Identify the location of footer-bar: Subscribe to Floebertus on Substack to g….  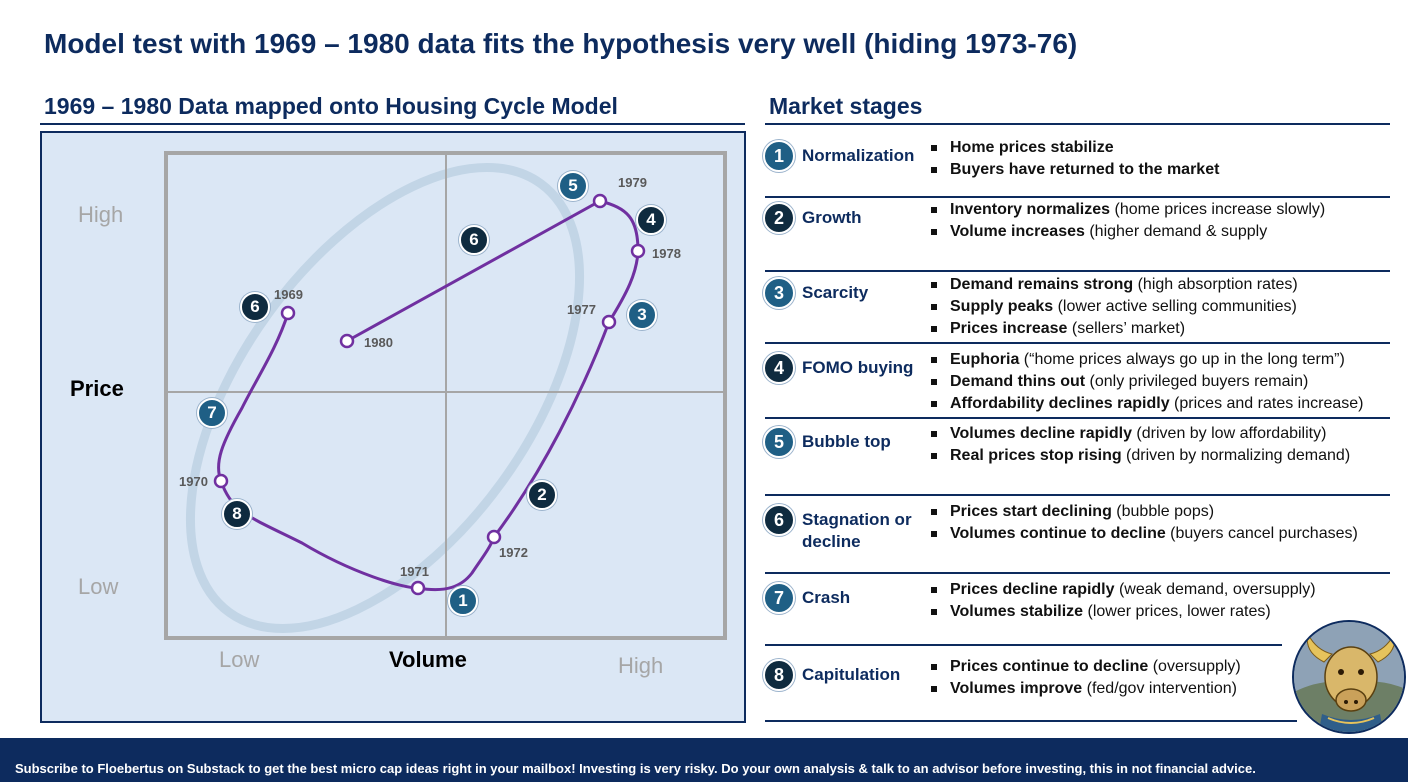
(704, 760).